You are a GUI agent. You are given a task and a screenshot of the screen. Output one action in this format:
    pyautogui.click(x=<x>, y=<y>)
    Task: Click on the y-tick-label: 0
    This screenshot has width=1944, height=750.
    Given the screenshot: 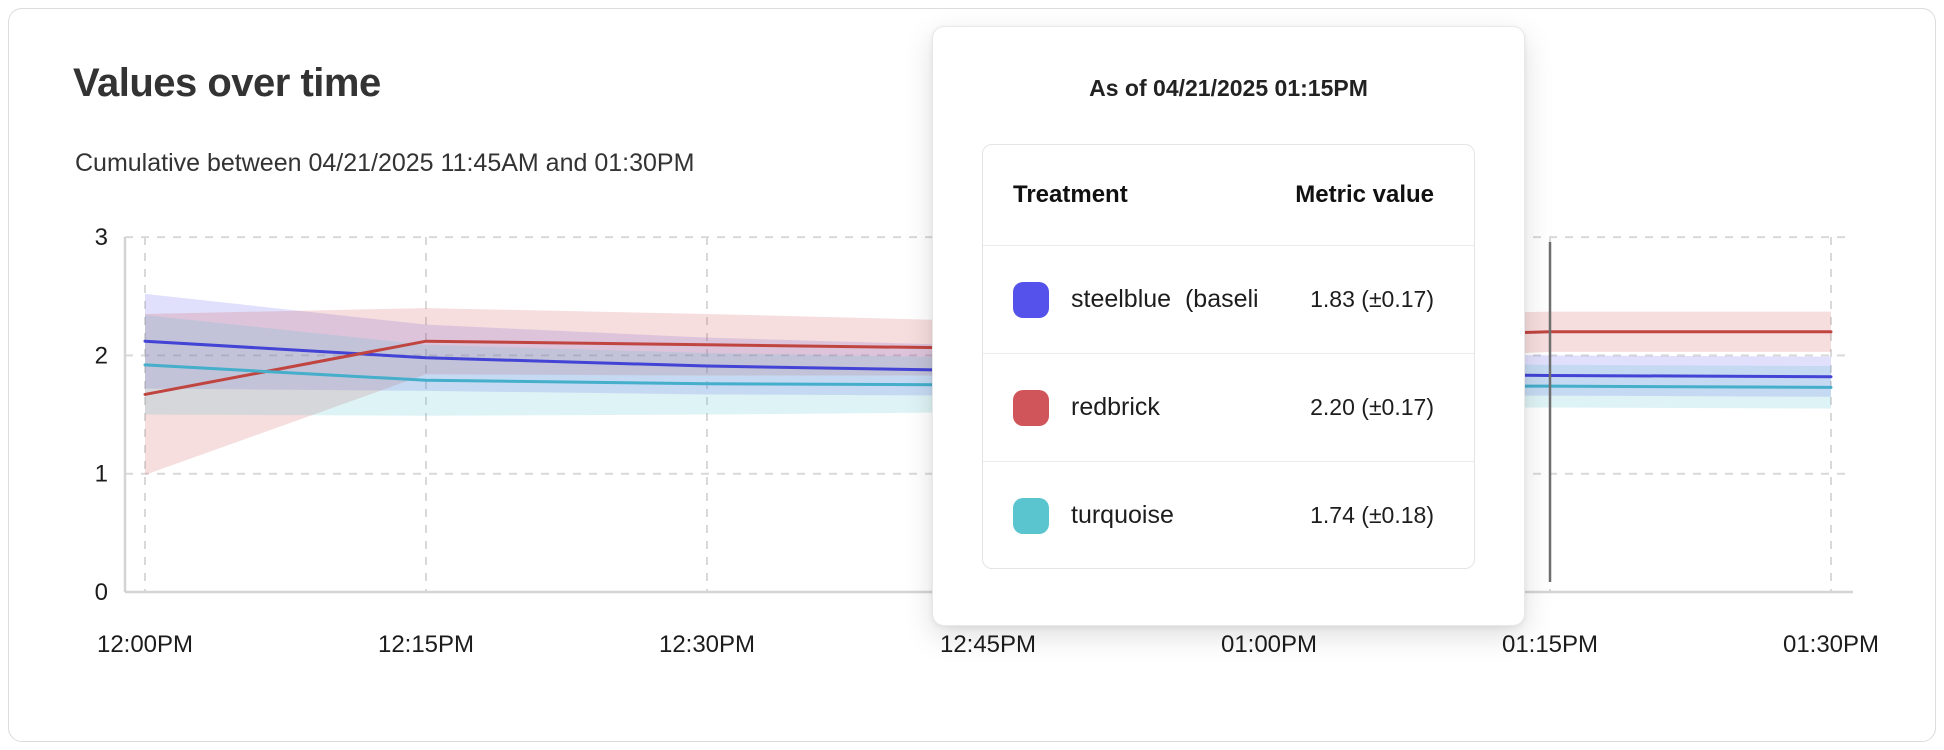 What is the action you would take?
    pyautogui.click(x=101, y=592)
    